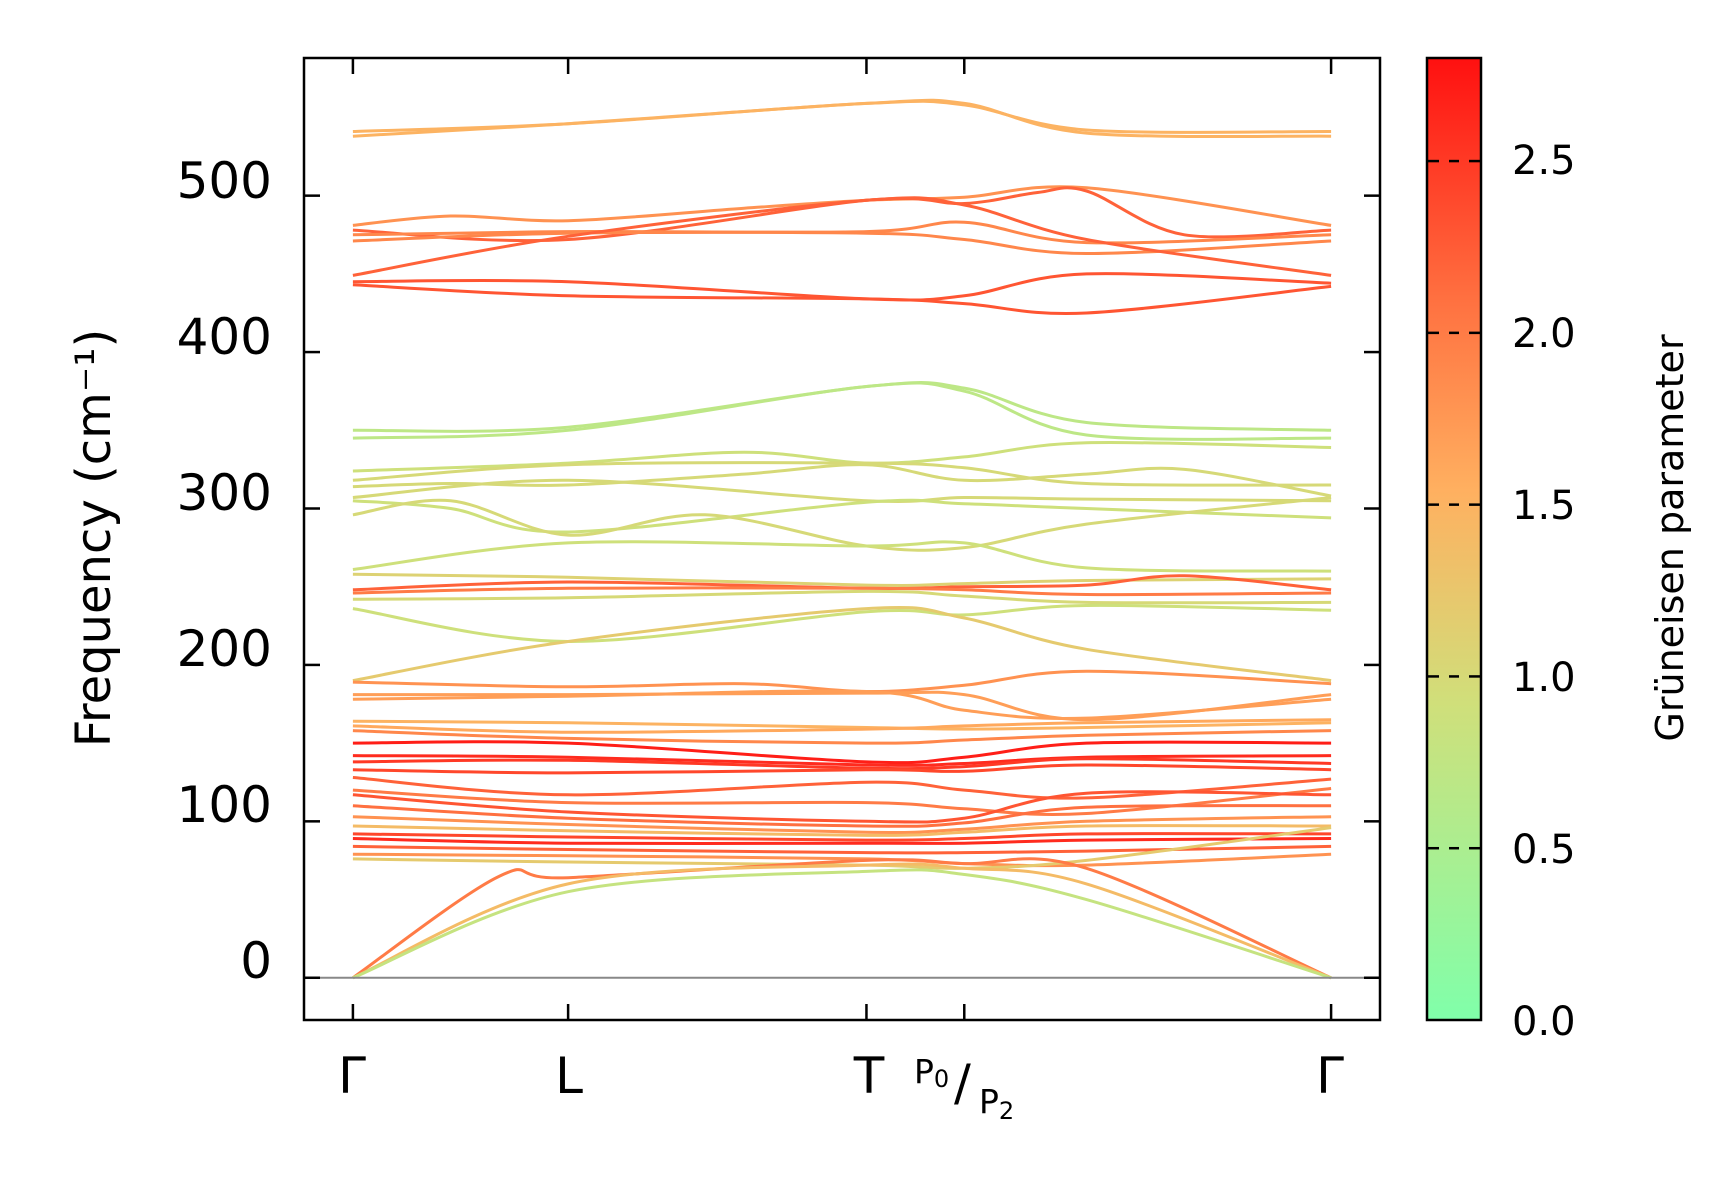  Describe the element at coordinates (869, 1076) in the screenshot. I see `x-tick-label-t: T` at that location.